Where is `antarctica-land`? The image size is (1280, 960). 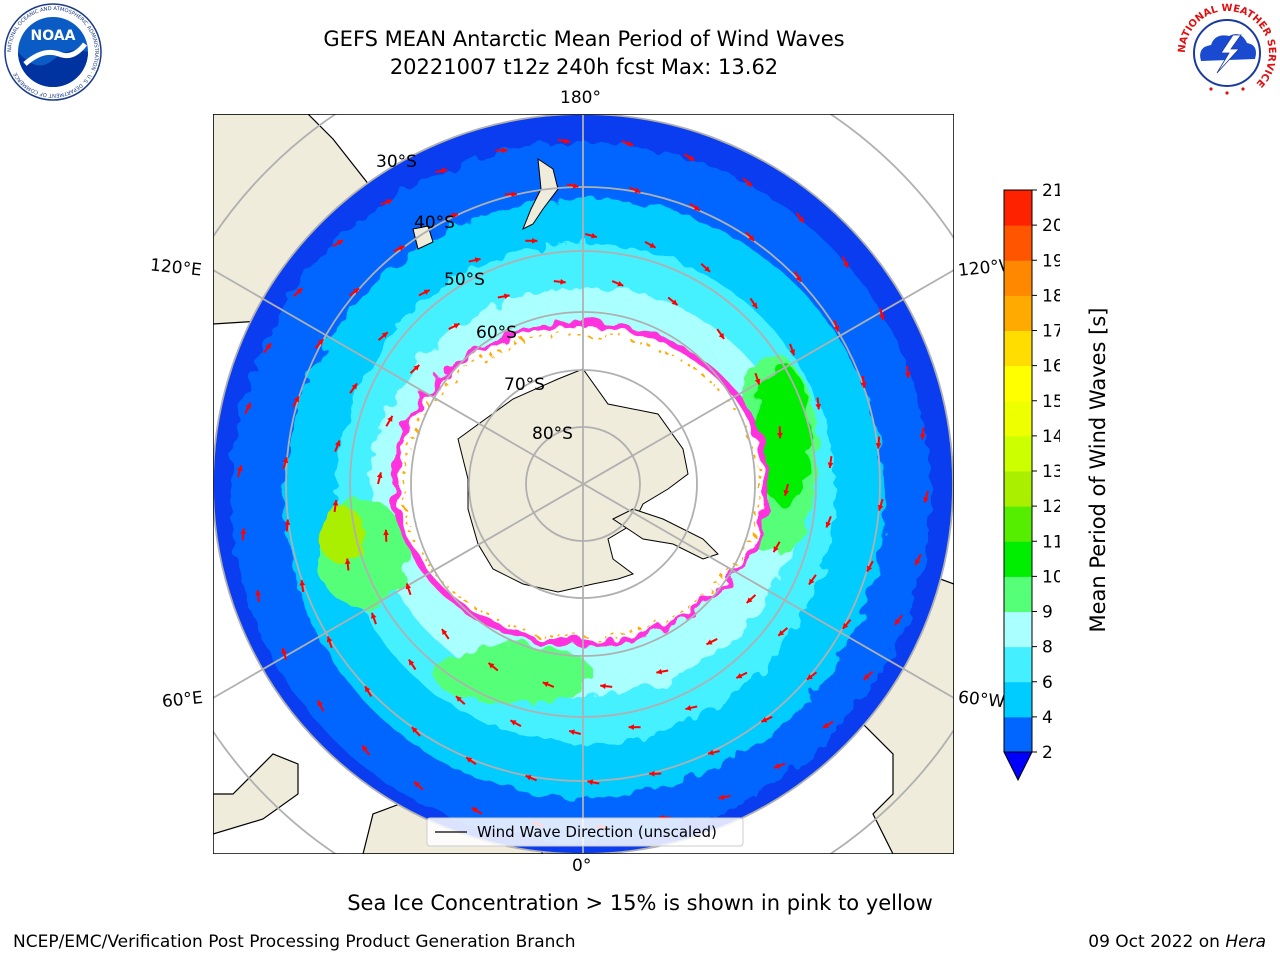
antarctica-land is located at coordinates (573, 480).